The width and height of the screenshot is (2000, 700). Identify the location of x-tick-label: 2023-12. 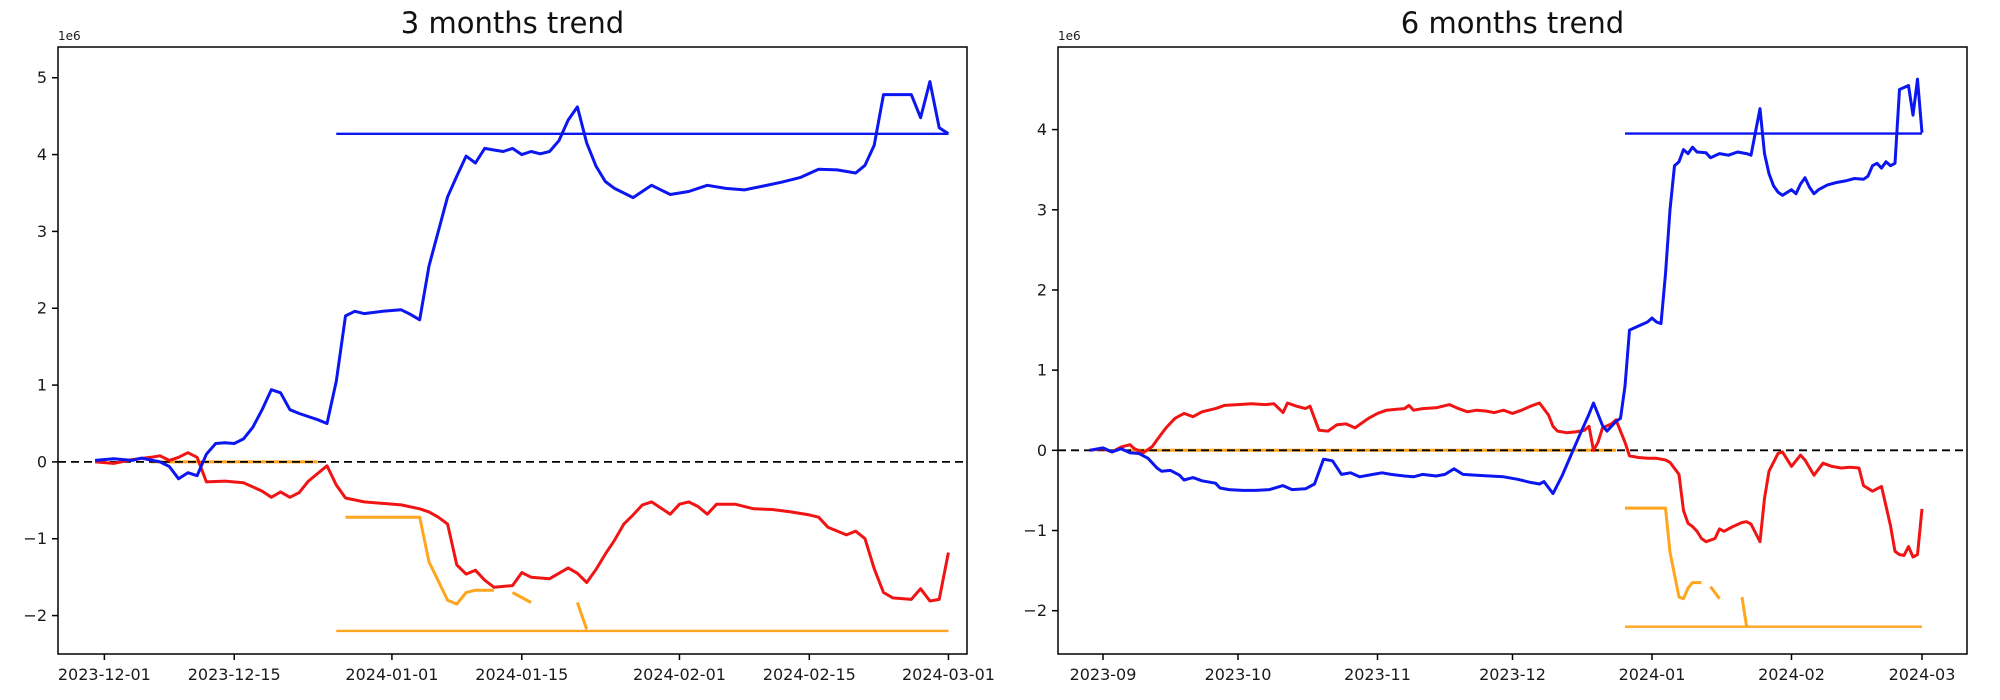
(1512, 674).